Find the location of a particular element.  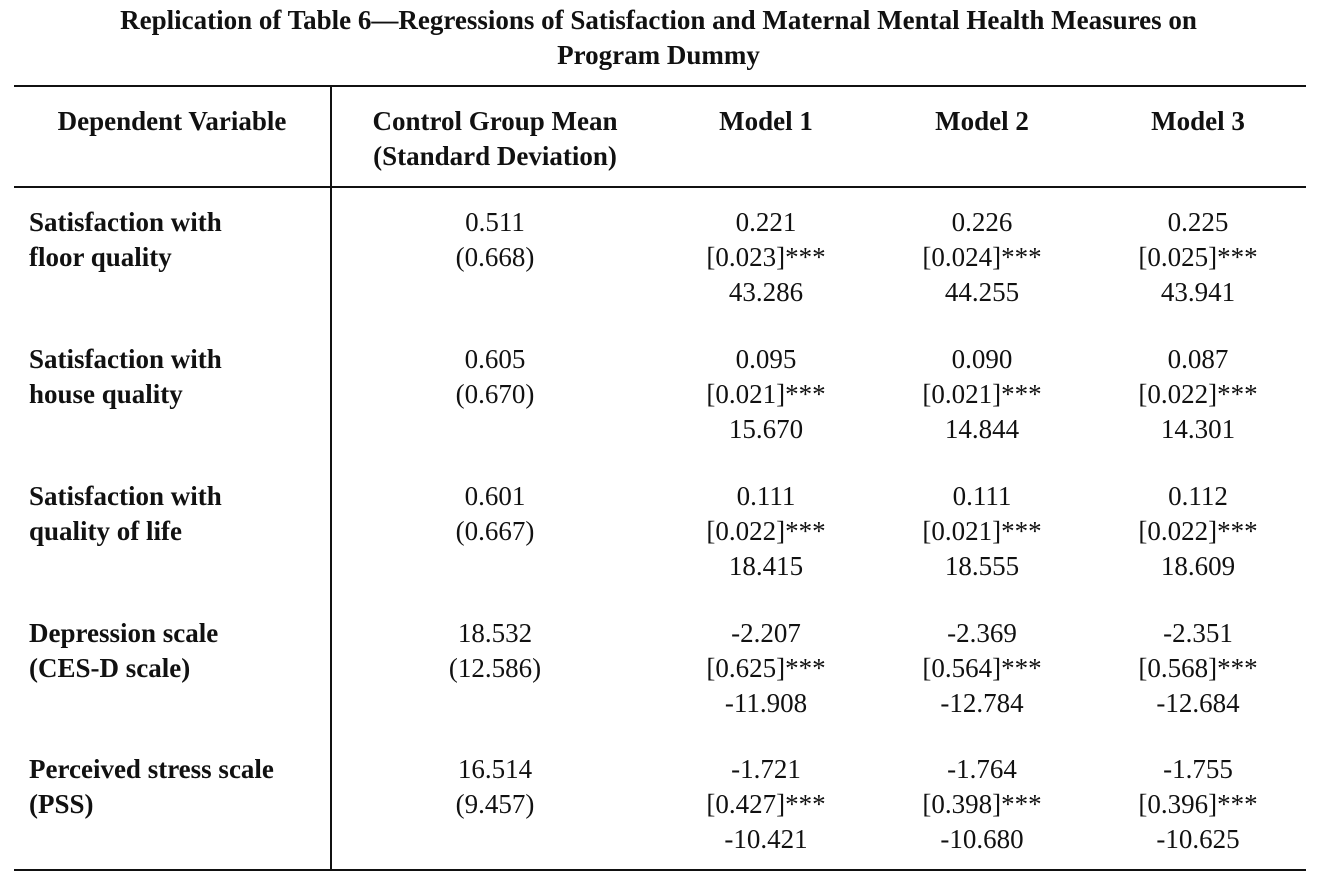

model-1-cell: 0.095 [0.021]*** 15.670 is located at coordinates (766, 394).